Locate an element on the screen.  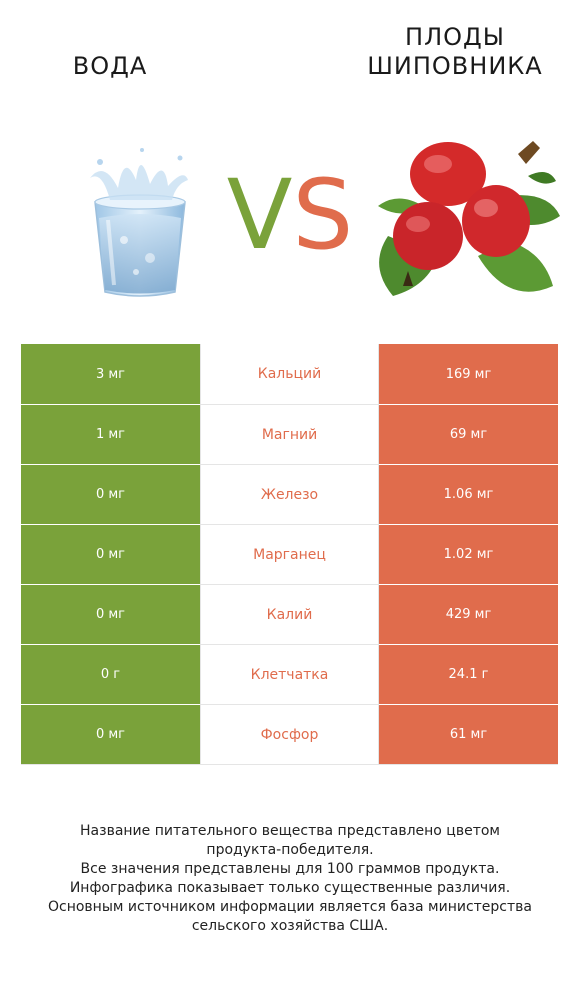
table-row: 0 г Клетчатка 24.1 г is located at coordinates (289, 674).